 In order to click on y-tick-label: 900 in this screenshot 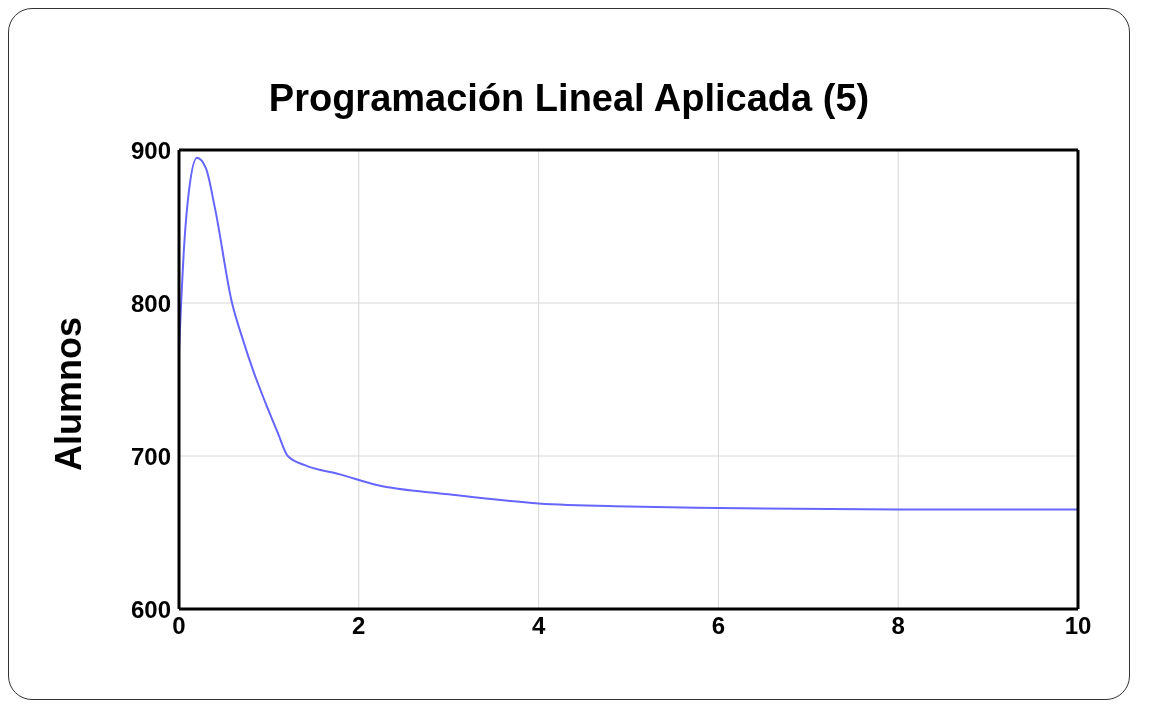, I will do `click(150, 150)`.